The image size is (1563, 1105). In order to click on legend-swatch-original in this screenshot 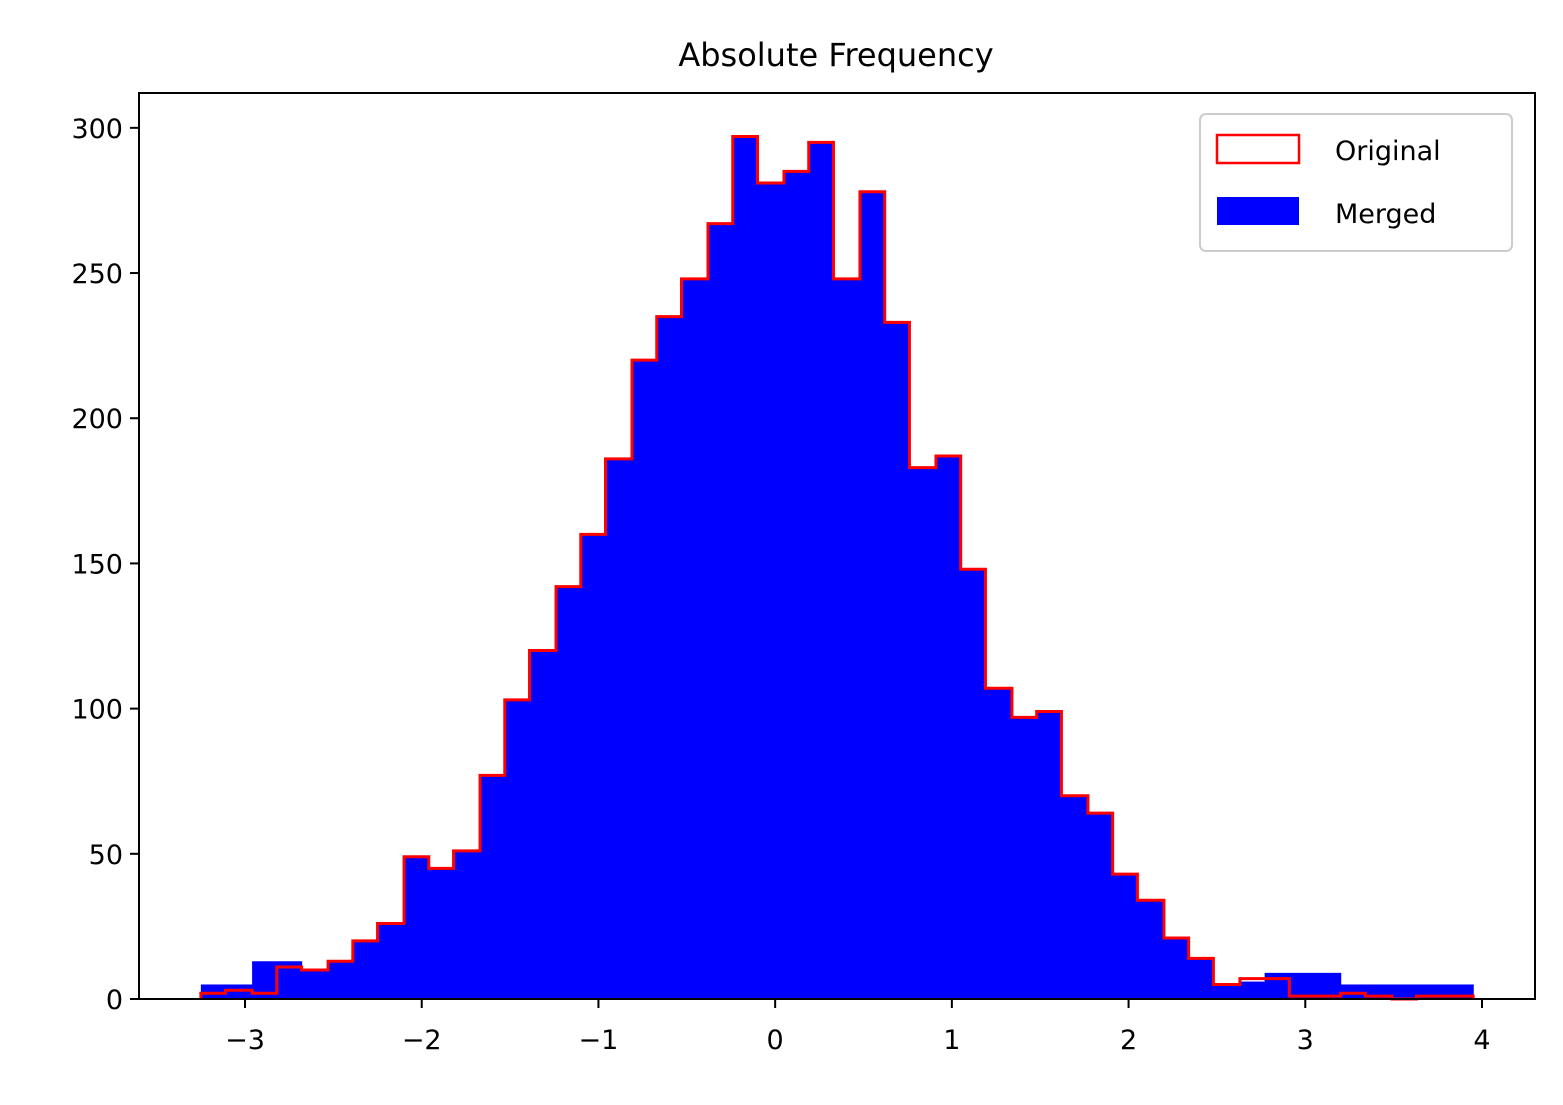, I will do `click(1258, 149)`.